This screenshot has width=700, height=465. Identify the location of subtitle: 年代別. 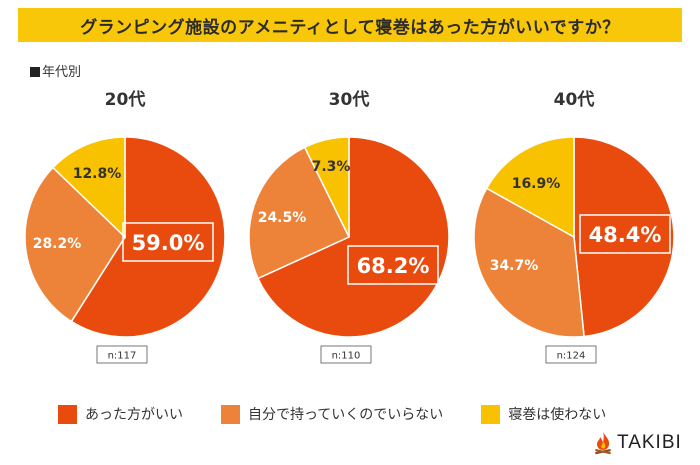
(55, 70).